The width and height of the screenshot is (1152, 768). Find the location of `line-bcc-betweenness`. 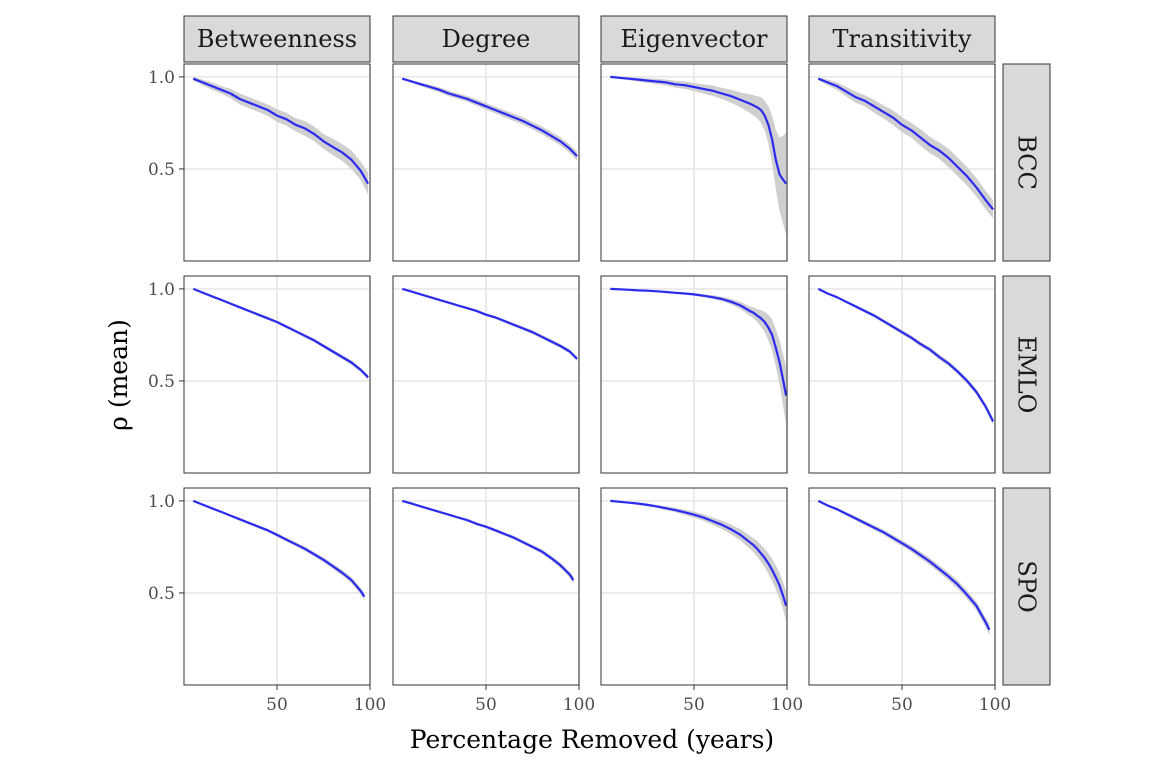

line-bcc-betweenness is located at coordinates (281, 131).